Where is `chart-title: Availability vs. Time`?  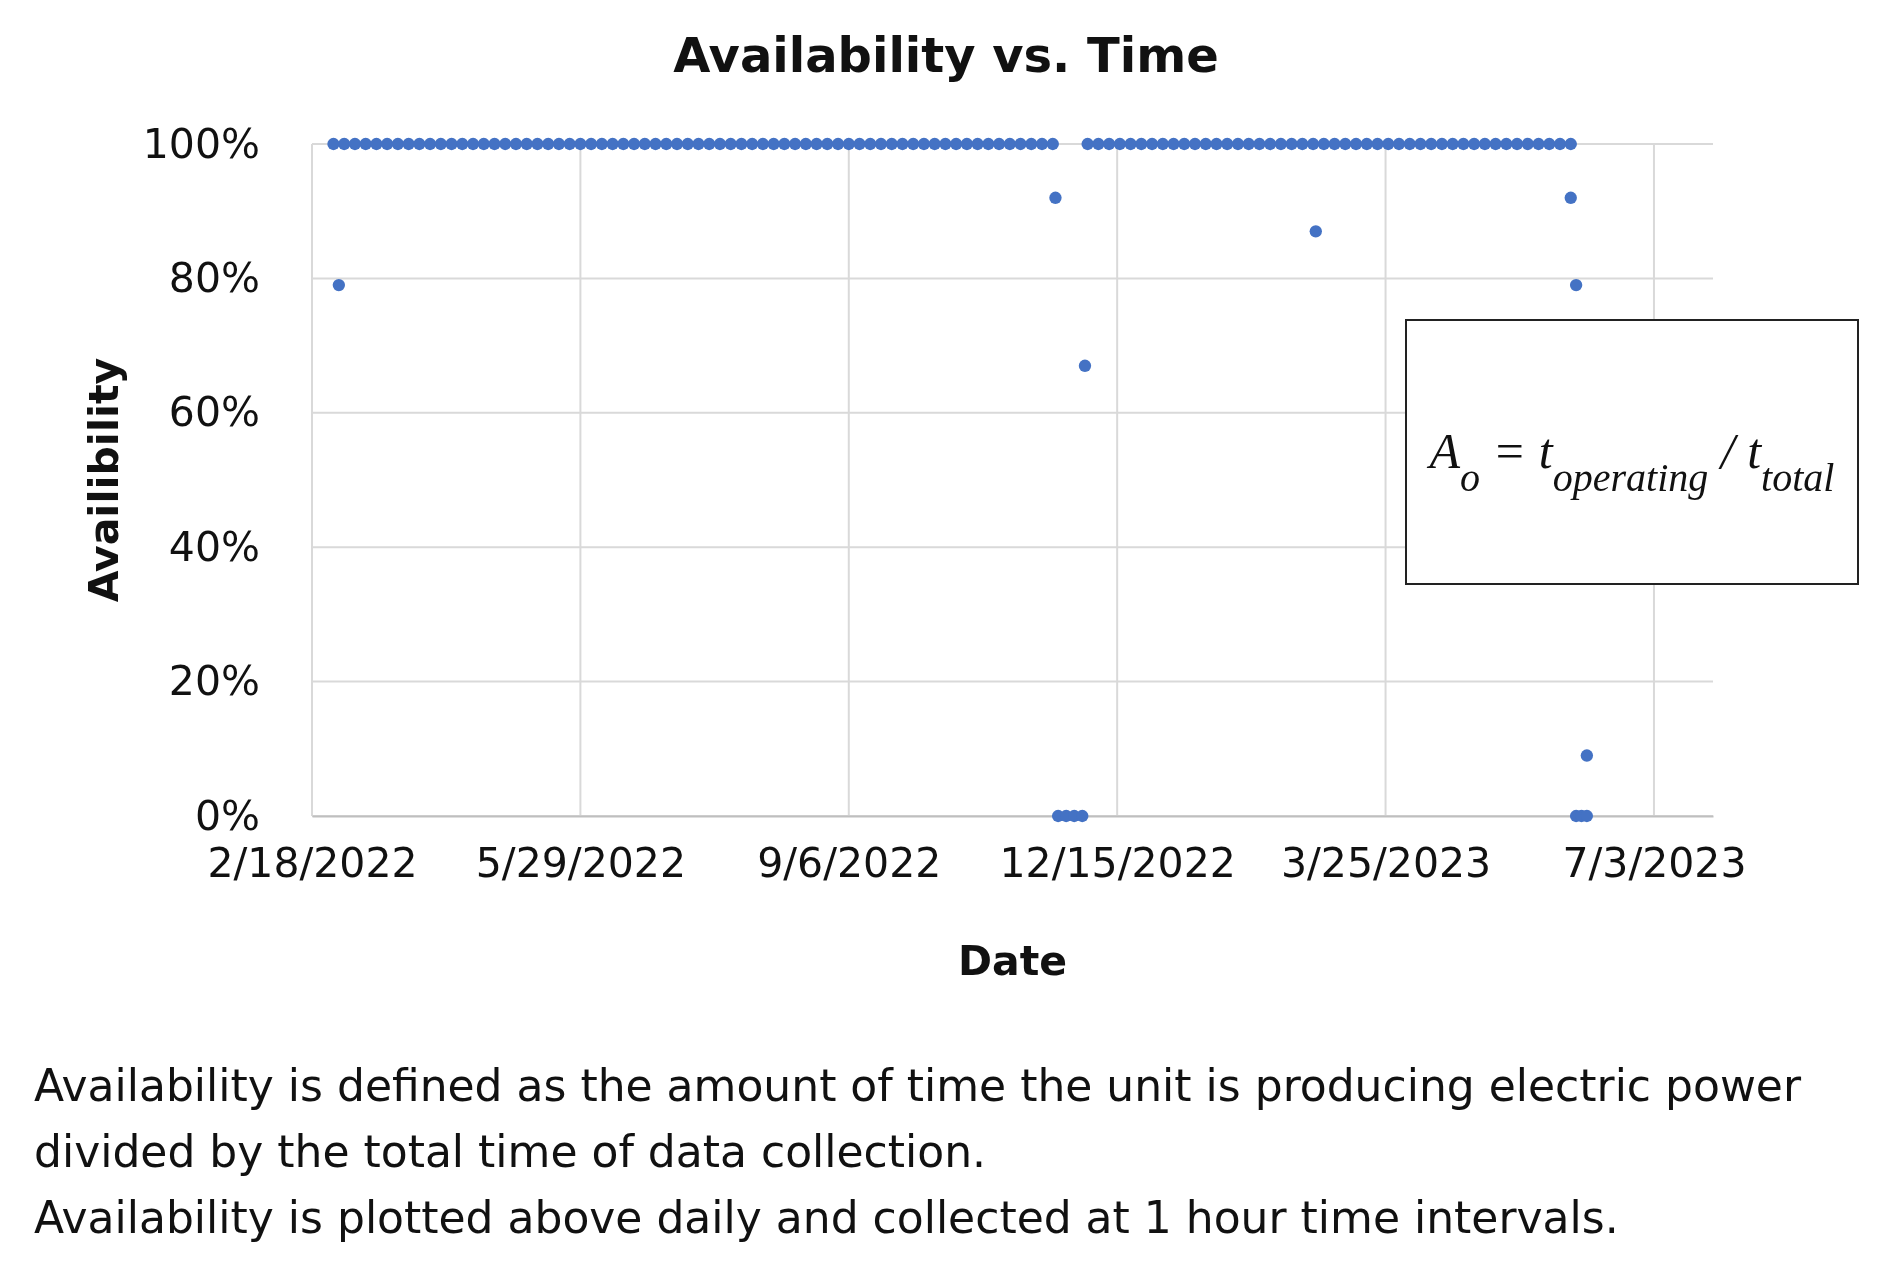
chart-title: Availability vs. Time is located at coordinates (946, 55).